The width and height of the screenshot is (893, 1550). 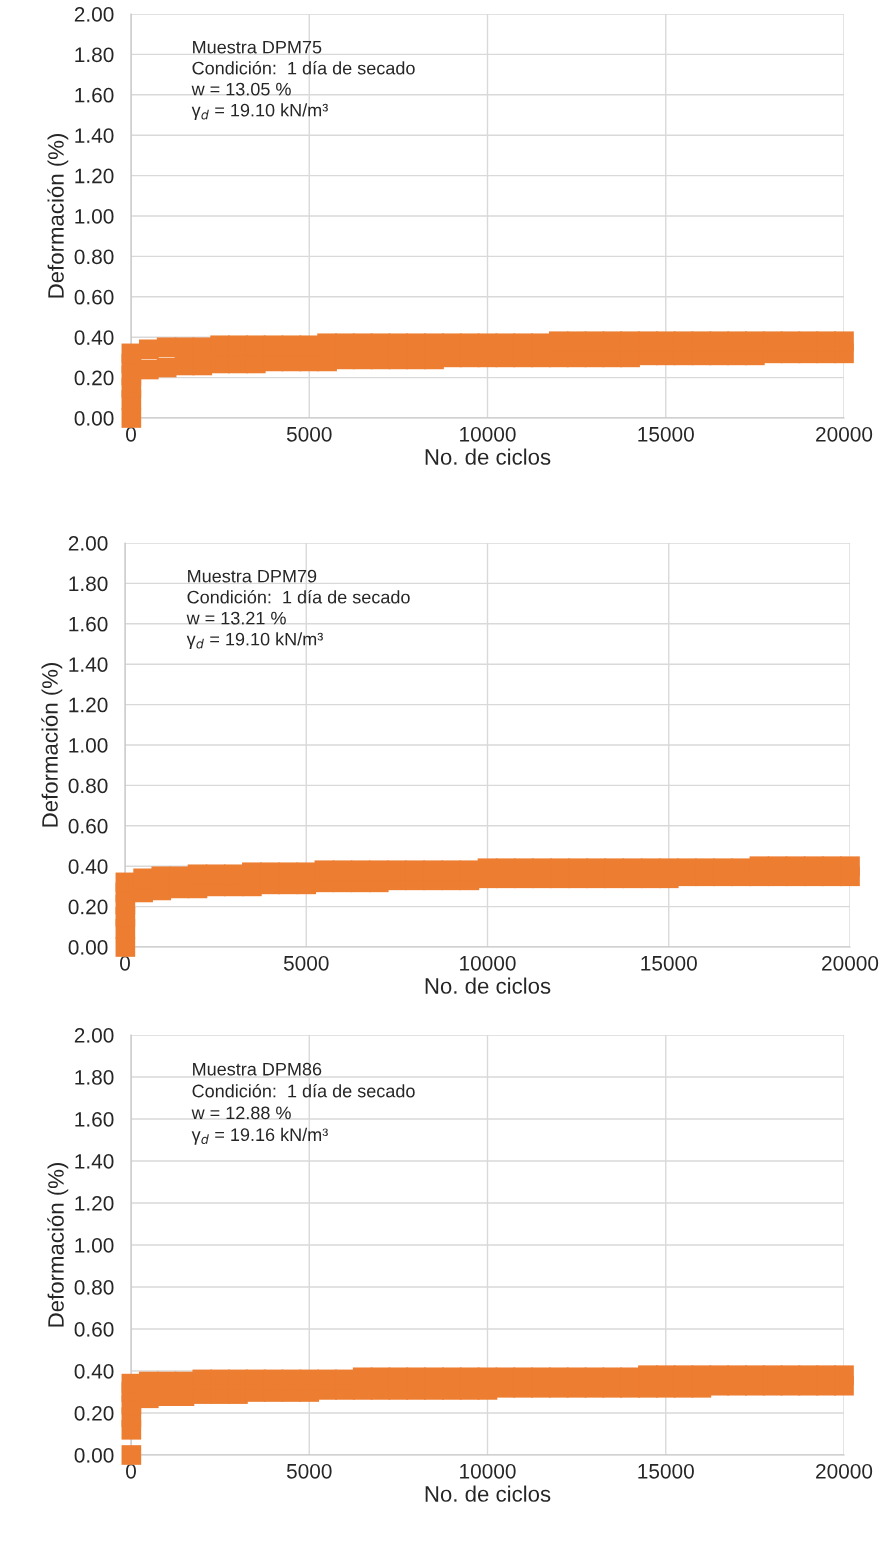 What do you see at coordinates (241, 1113) in the screenshot?
I see `annotation: w = 12.88 %` at bounding box center [241, 1113].